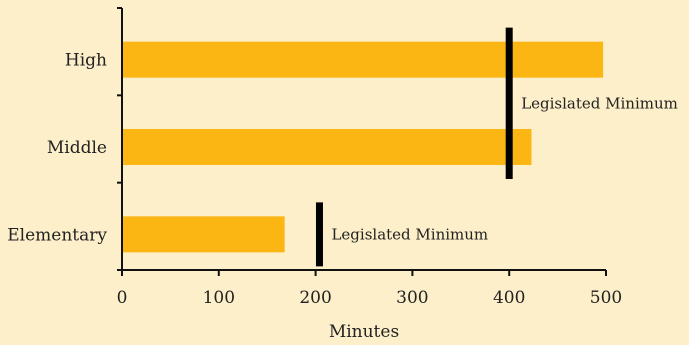 The width and height of the screenshot is (689, 345). Describe the element at coordinates (122, 298) in the screenshot. I see `x-tick-label-0: 0` at that location.